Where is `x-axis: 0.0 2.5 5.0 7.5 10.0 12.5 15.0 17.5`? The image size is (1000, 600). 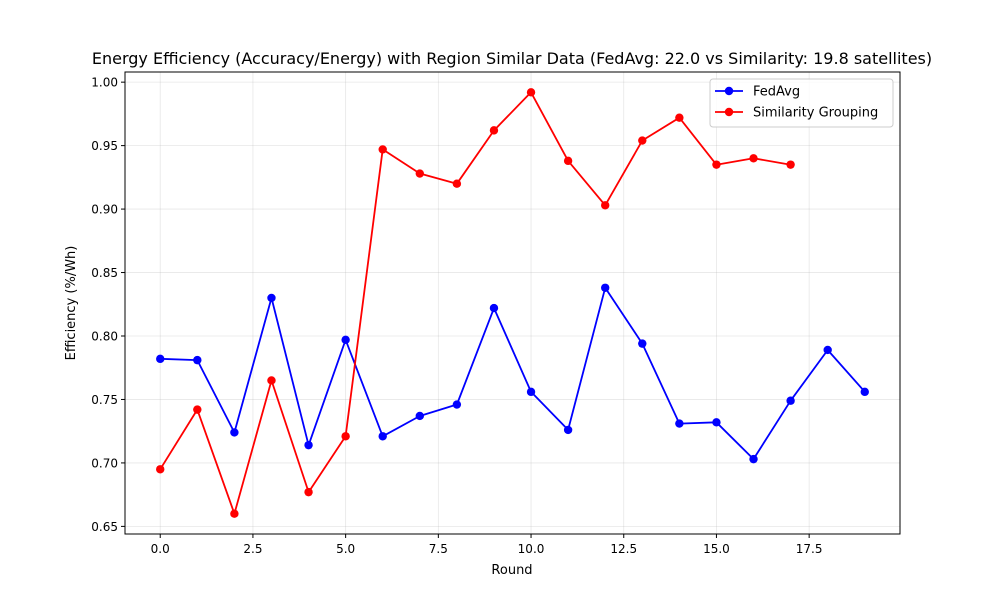
x-axis: 0.0 2.5 5.0 7.5 10.0 12.5 15.0 17.5 is located at coordinates (487, 545).